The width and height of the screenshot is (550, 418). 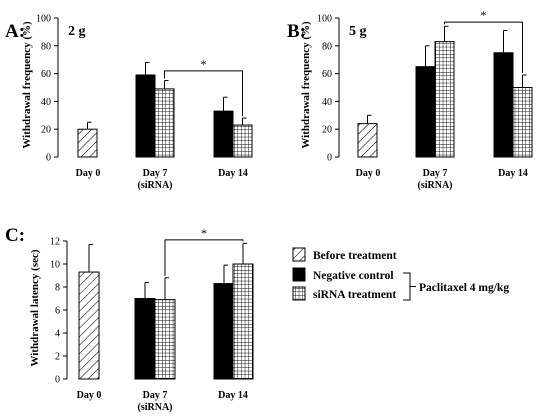 What do you see at coordinates (55, 265) in the screenshot?
I see `y-tick-label: 10` at bounding box center [55, 265].